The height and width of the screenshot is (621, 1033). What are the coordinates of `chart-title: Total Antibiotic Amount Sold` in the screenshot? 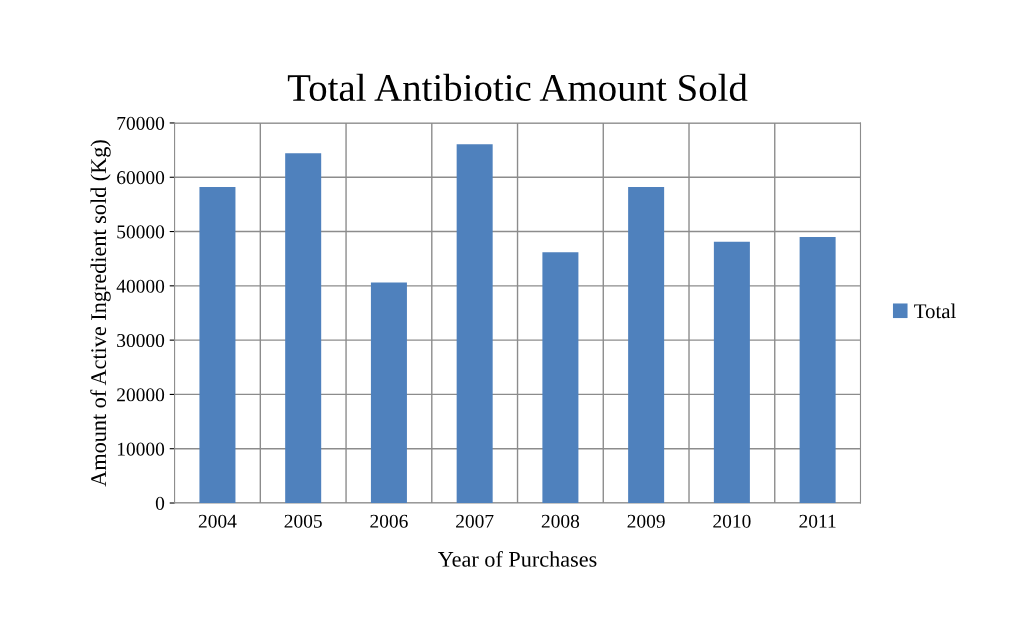 It's located at (517, 87).